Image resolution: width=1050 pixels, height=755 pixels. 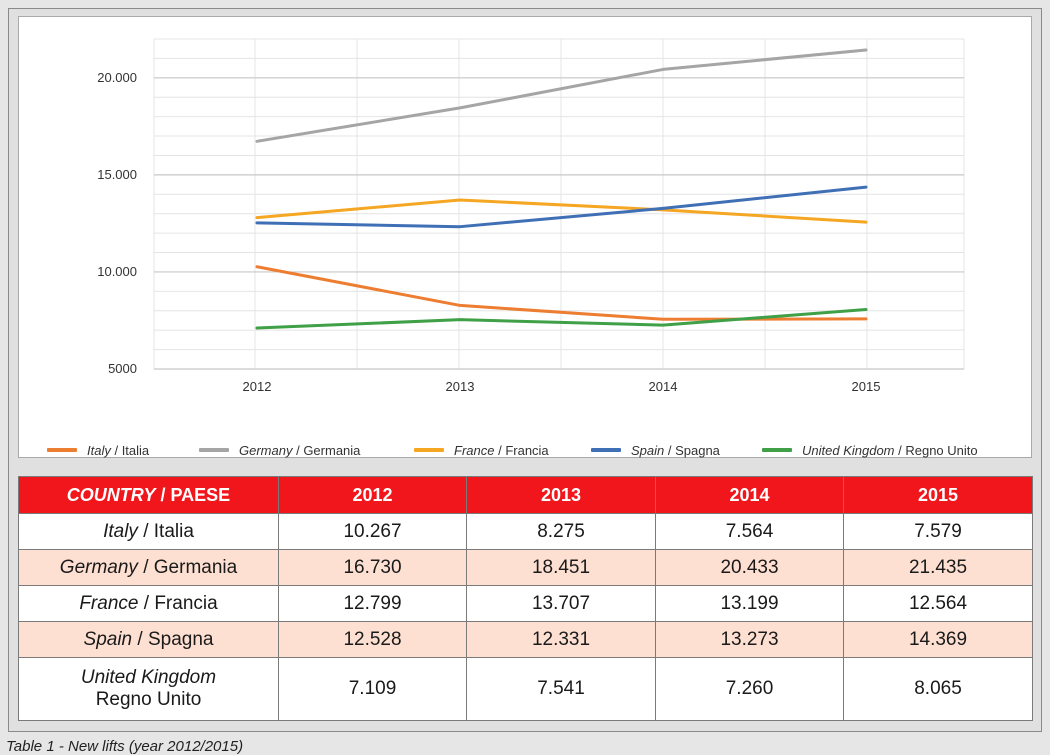 I want to click on country-cell: United Kingdom Regno Unito, so click(x=148, y=689).